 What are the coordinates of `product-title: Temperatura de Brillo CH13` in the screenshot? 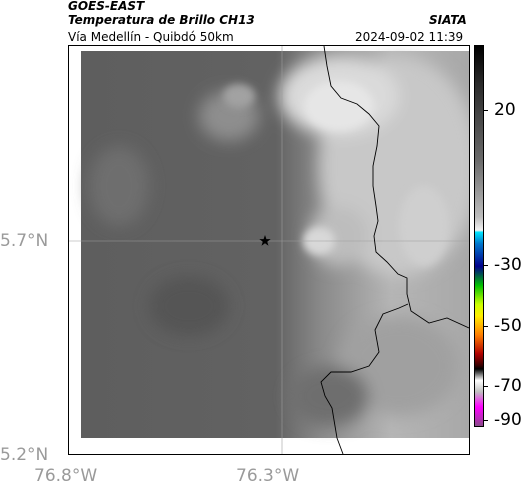 It's located at (161, 20).